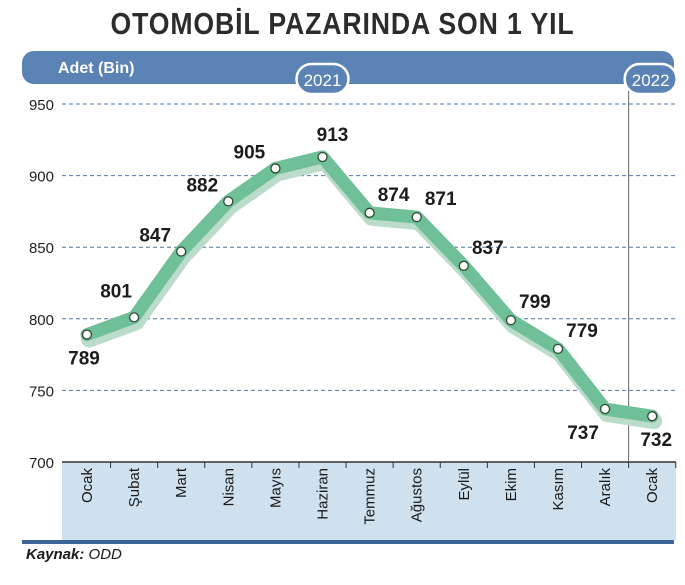 This screenshot has height=585, width=685. I want to click on y-tick-label: 700, so click(41, 463).